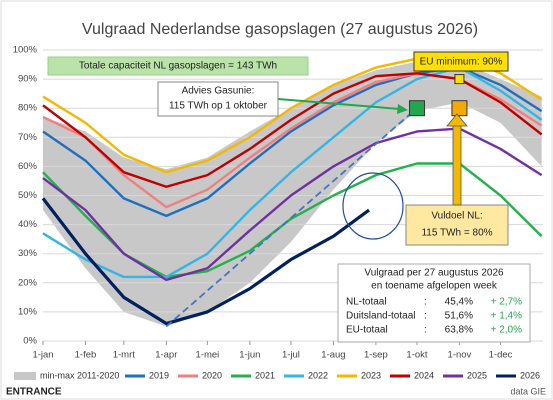 This screenshot has width=553, height=400. Describe the element at coordinates (25, 376) in the screenshot. I see `legend-swatch` at that location.